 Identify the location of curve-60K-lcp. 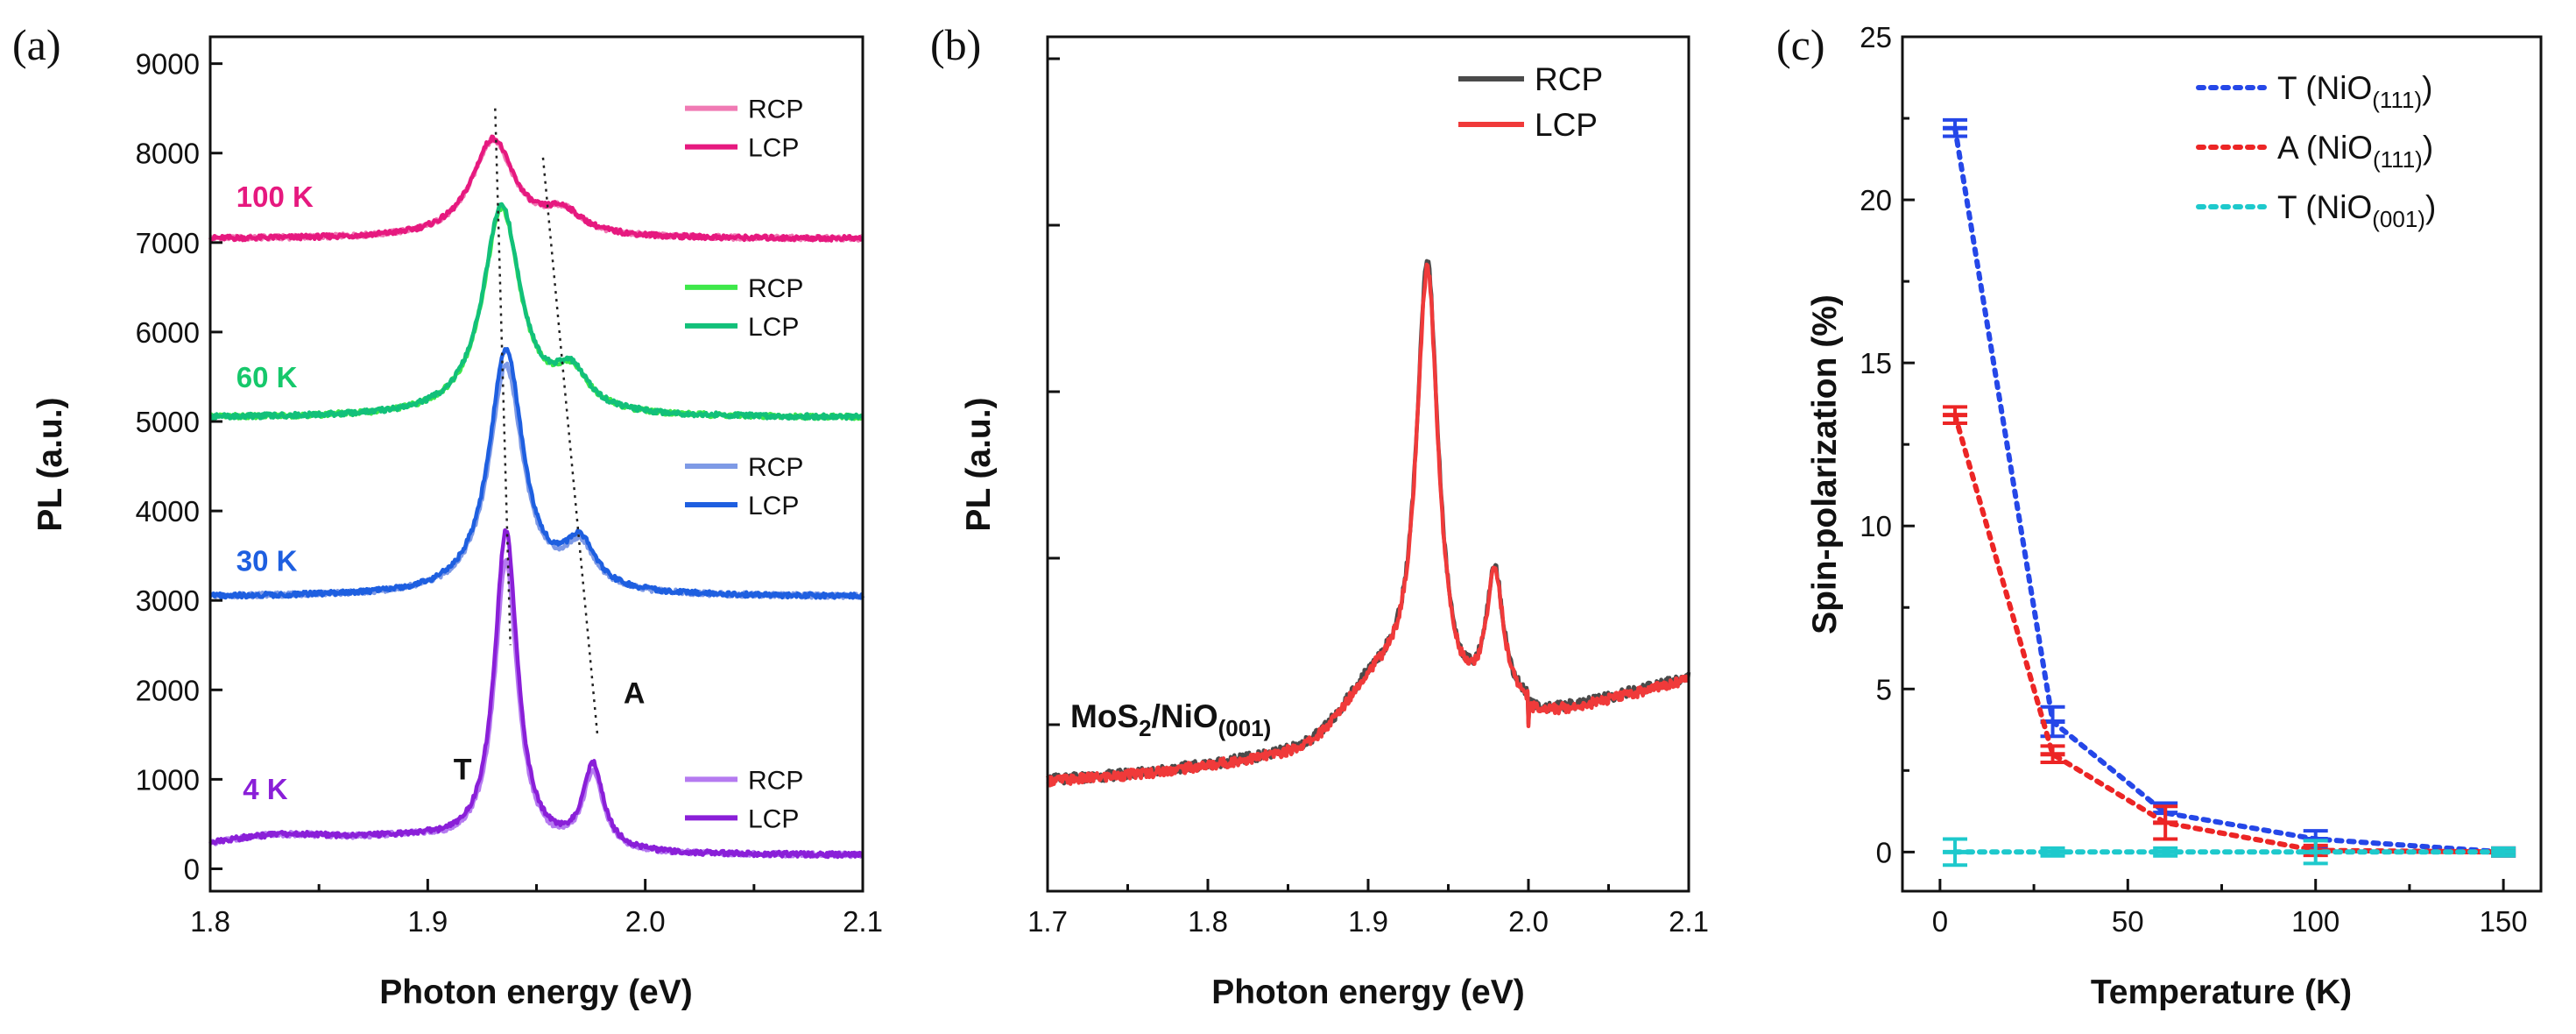
(536, 311).